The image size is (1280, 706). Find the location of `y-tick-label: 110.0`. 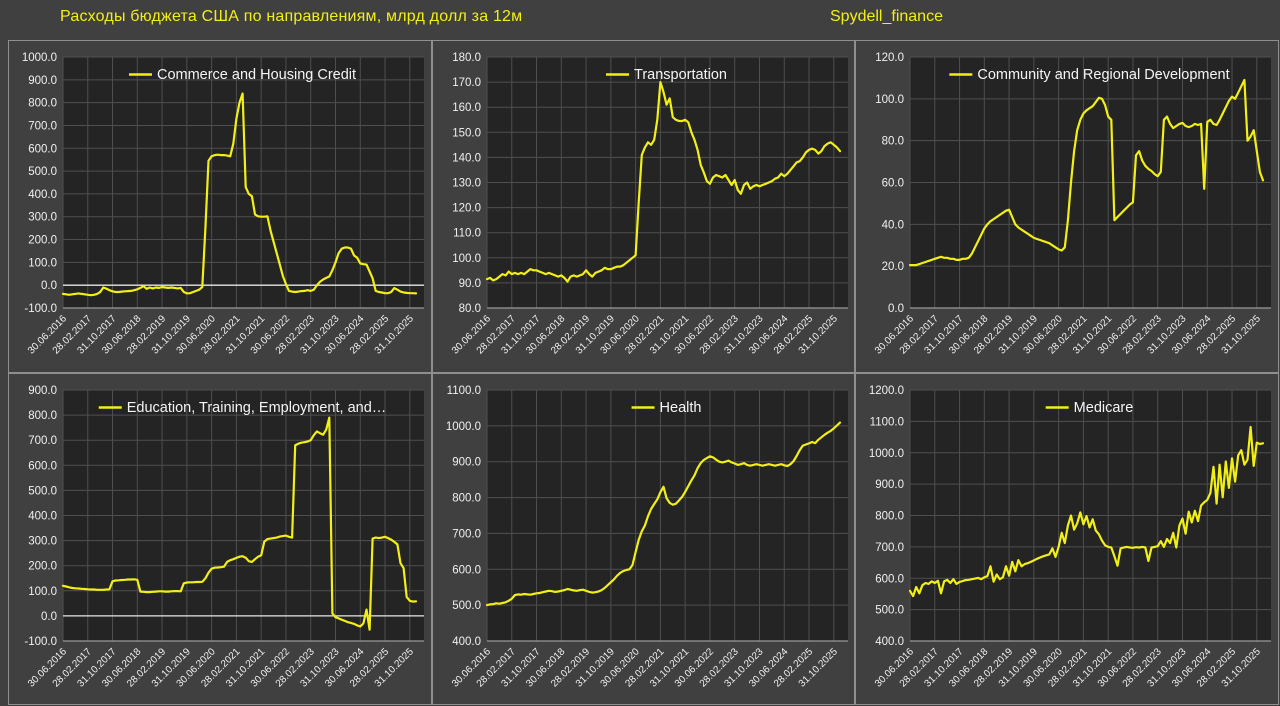

y-tick-label: 110.0 is located at coordinates (467, 234).